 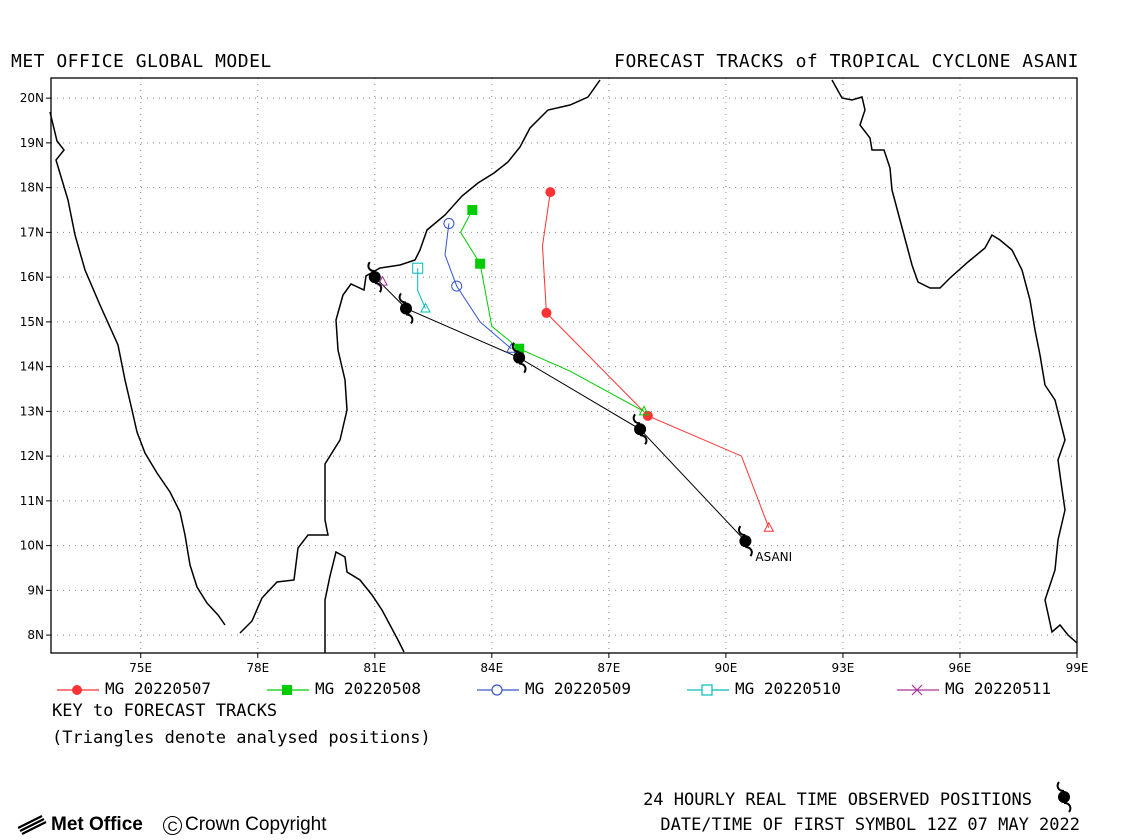 I want to click on lon-tick-label: 96E, so click(x=960, y=668).